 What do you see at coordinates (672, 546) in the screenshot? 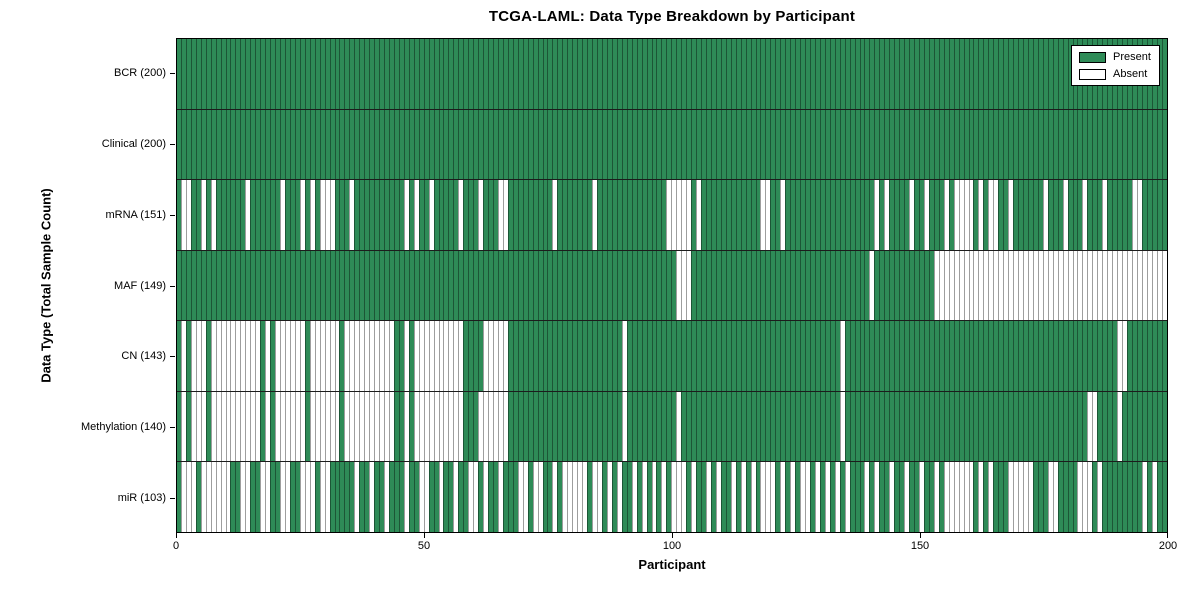
I see `x-tick-label-100: 100` at bounding box center [672, 546].